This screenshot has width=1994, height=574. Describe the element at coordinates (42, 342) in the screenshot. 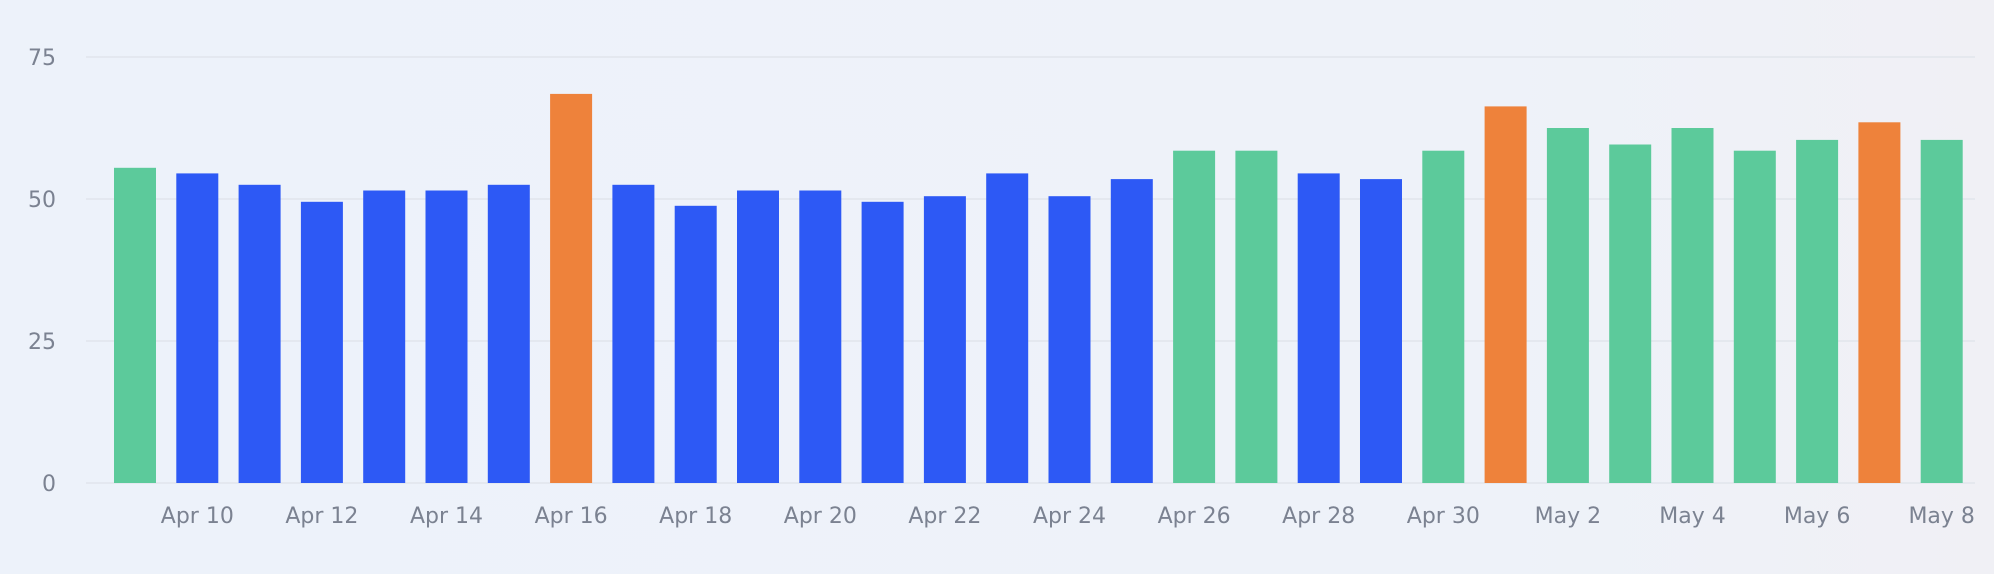

I see `y-tick-label: 25` at that location.